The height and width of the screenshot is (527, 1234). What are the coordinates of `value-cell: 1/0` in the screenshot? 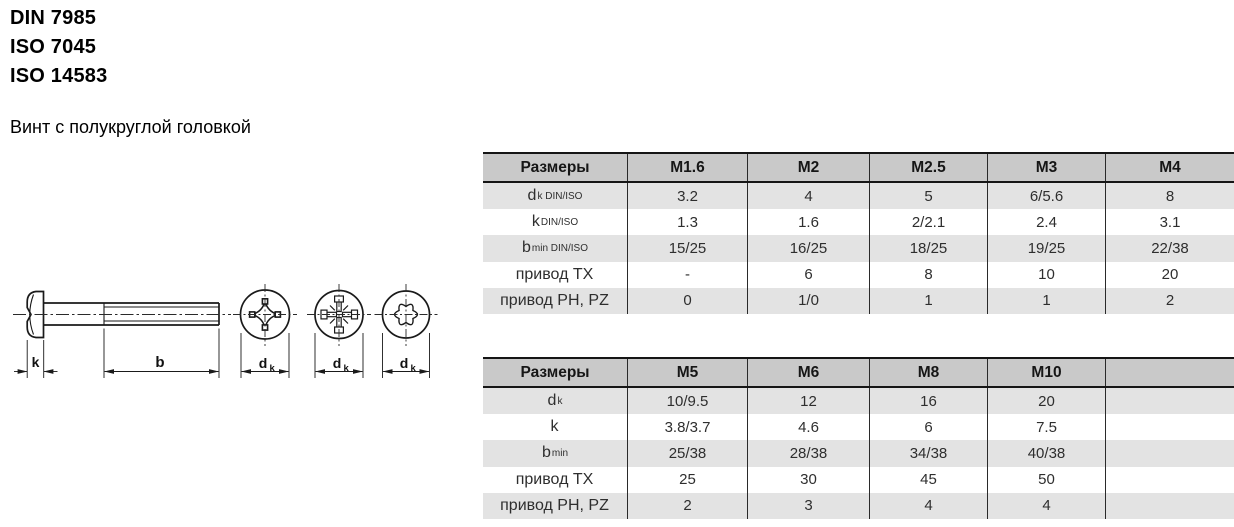 It's located at (809, 300).